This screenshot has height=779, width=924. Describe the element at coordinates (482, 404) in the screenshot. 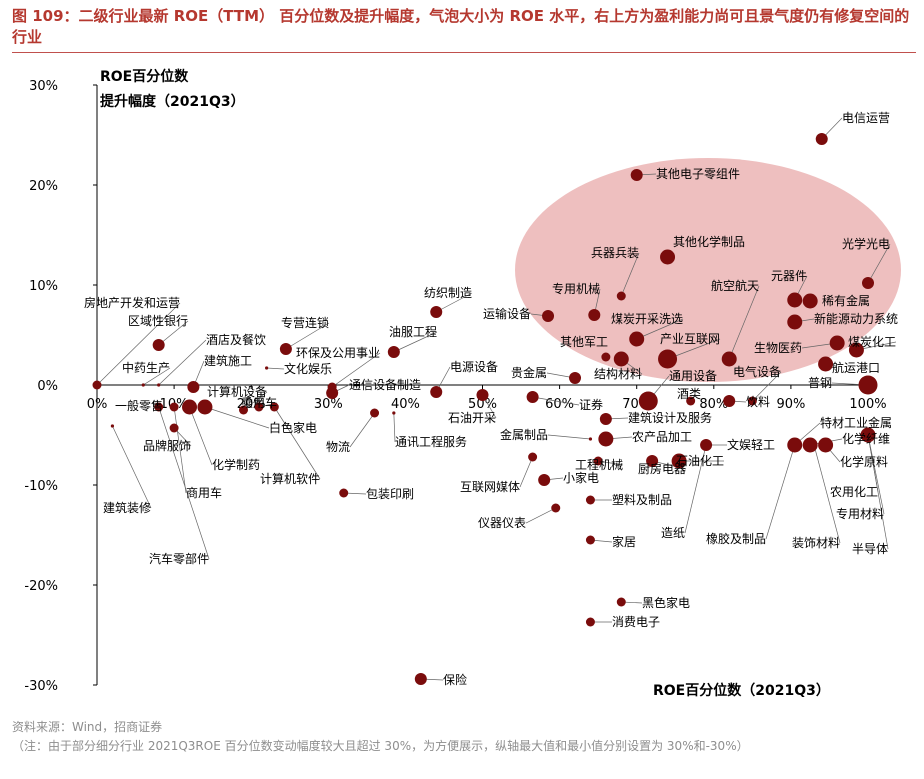

I see `x-tick-label: 50%` at that location.